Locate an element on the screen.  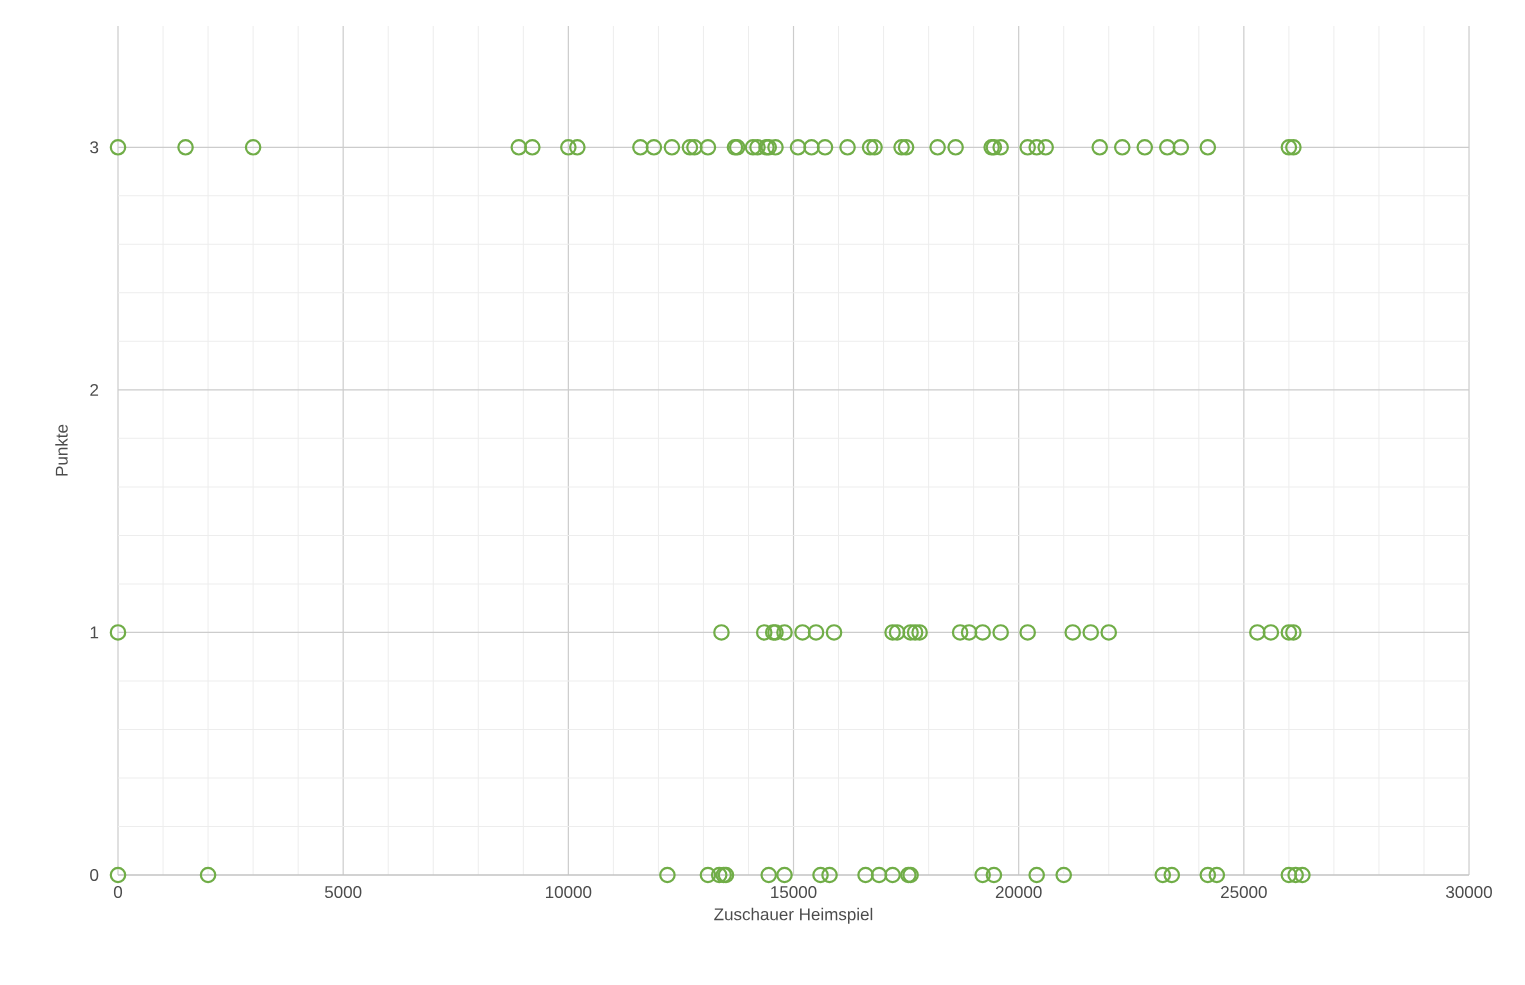
x-tick-label: 20000 is located at coordinates (1018, 892).